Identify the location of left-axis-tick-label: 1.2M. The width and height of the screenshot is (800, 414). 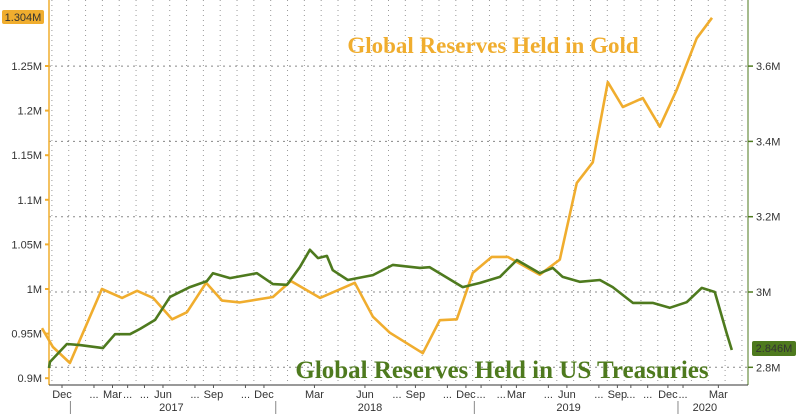
(30, 112).